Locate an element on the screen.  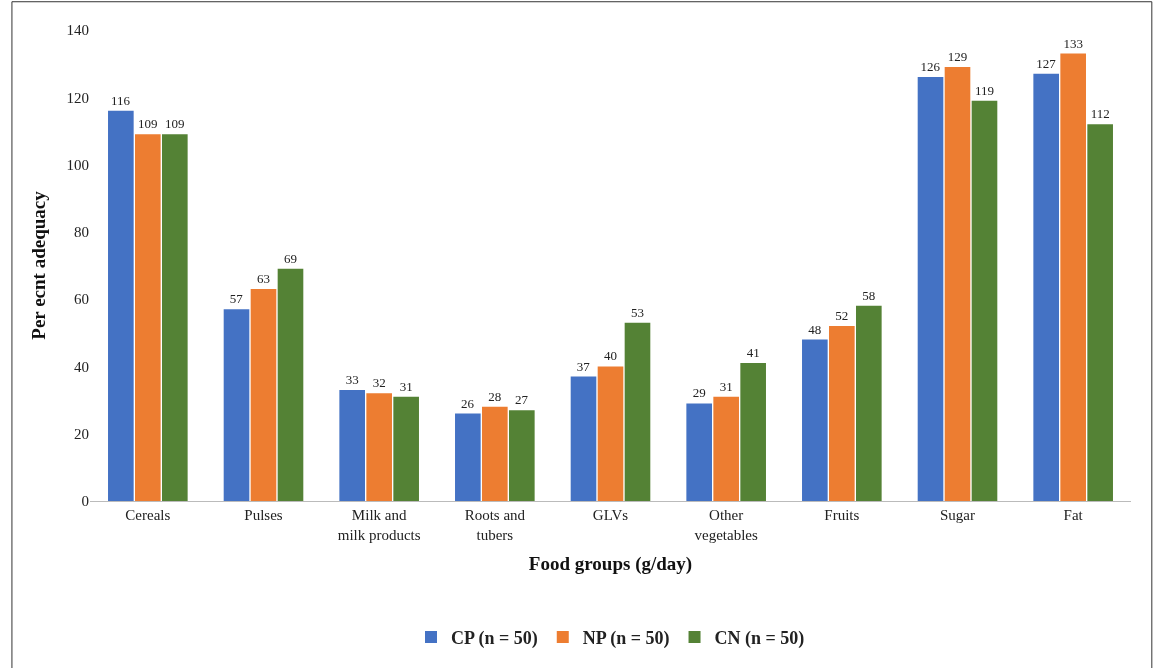
legend-label: NP (n = 50) is located at coordinates (626, 638).